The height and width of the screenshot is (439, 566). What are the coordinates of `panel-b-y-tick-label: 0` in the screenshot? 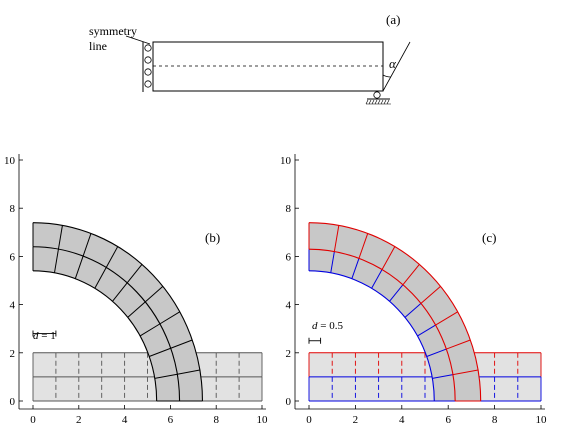 It's located at (13, 402).